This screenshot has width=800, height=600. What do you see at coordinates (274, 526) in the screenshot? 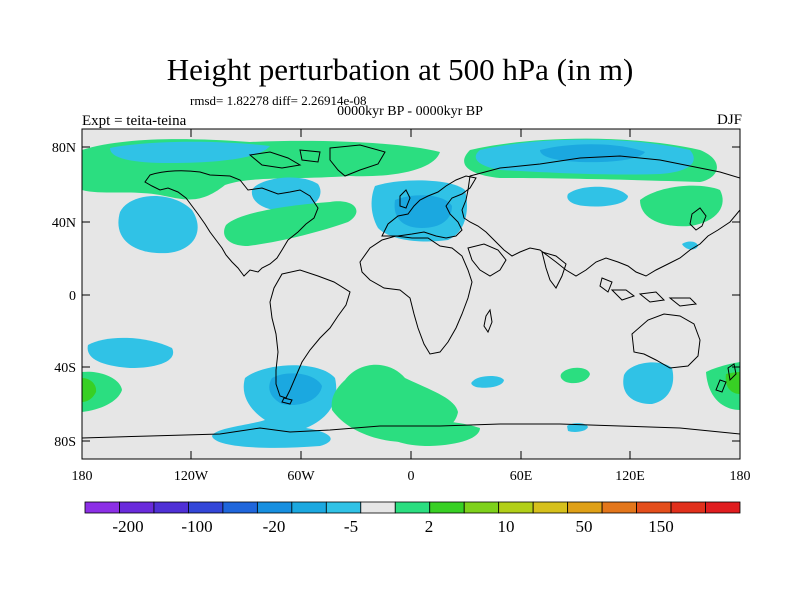
I see `colorbar-label-neg20: -20` at bounding box center [274, 526].